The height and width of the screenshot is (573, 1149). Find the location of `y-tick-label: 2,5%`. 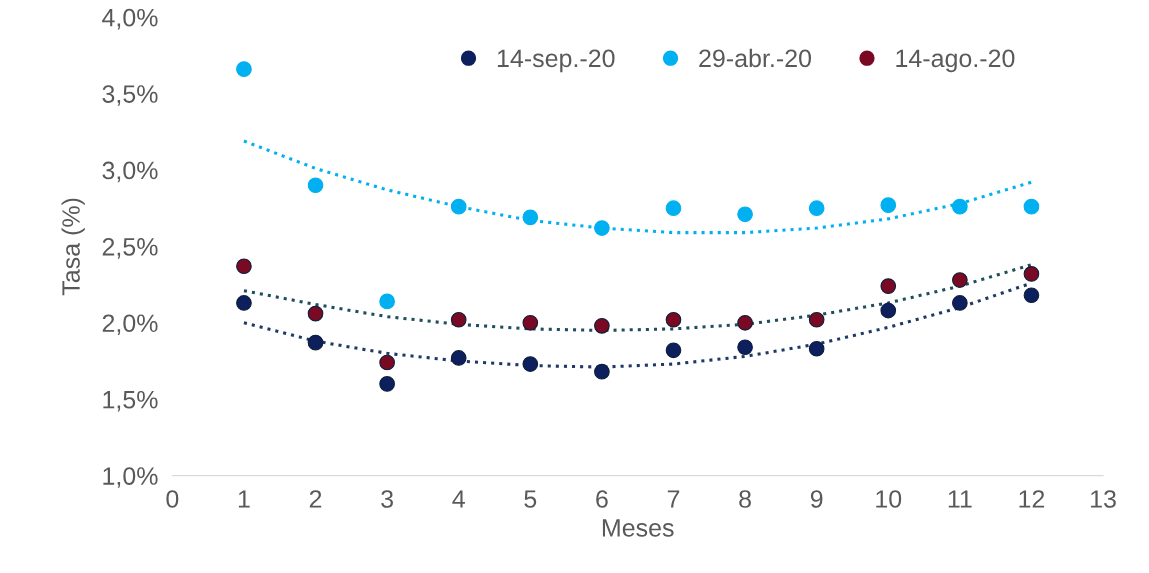

y-tick-label: 2,5% is located at coordinates (130, 248).